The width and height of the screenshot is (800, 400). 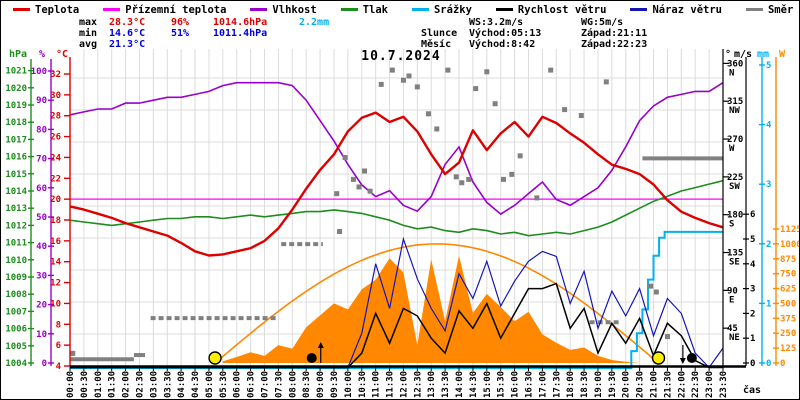 I want to click on axis-tick-label: NW, so click(x=734, y=111).